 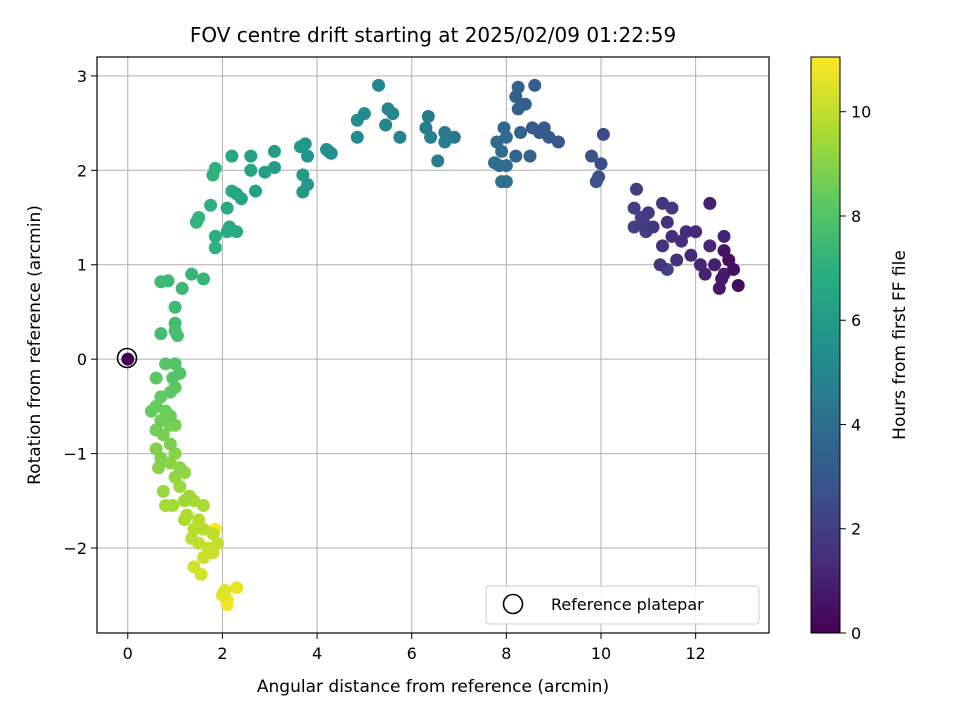 I want to click on y-axis-label: Rotation from reference (arcmin), so click(x=35, y=345).